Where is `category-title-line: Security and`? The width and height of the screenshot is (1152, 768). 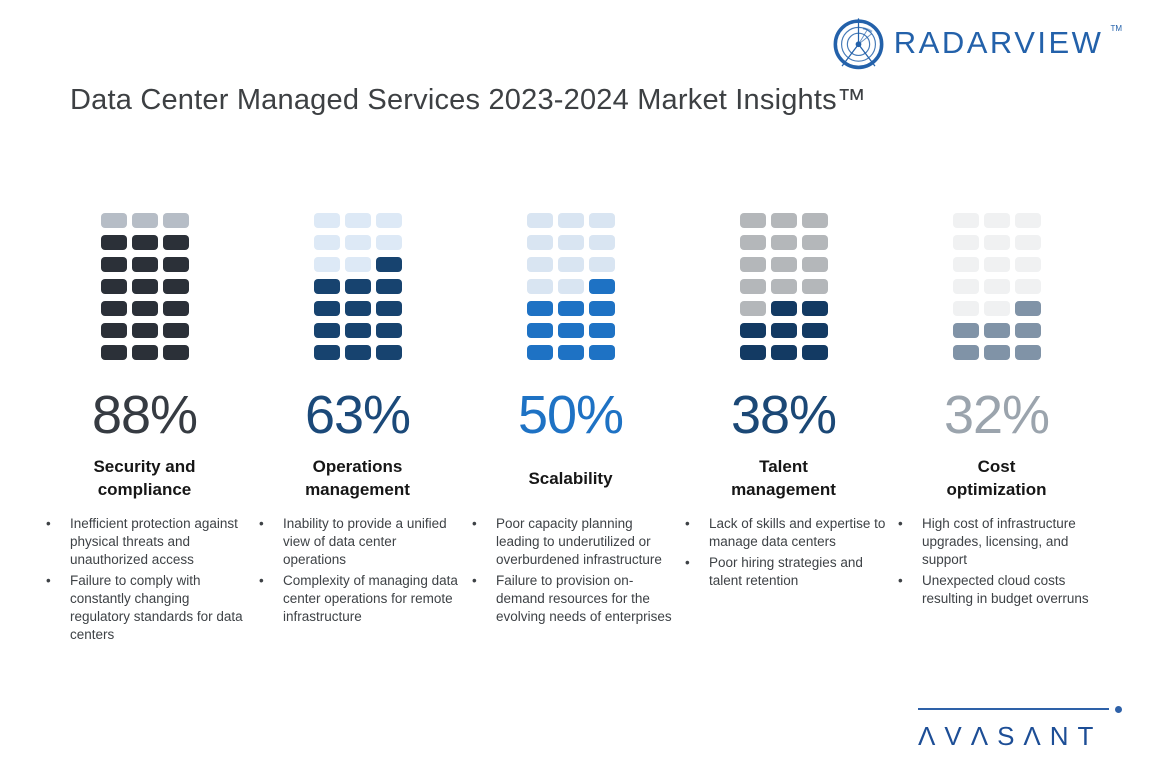 category-title-line: Security and is located at coordinates (144, 467).